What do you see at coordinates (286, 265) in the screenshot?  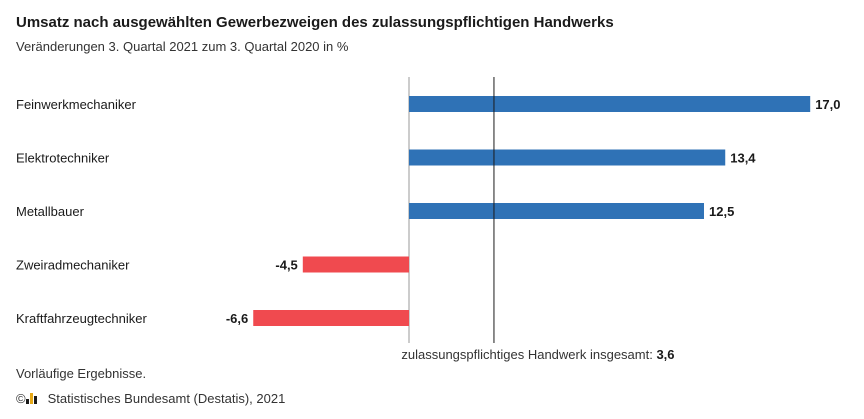 I see `bar-value-label: -4,5` at bounding box center [286, 265].